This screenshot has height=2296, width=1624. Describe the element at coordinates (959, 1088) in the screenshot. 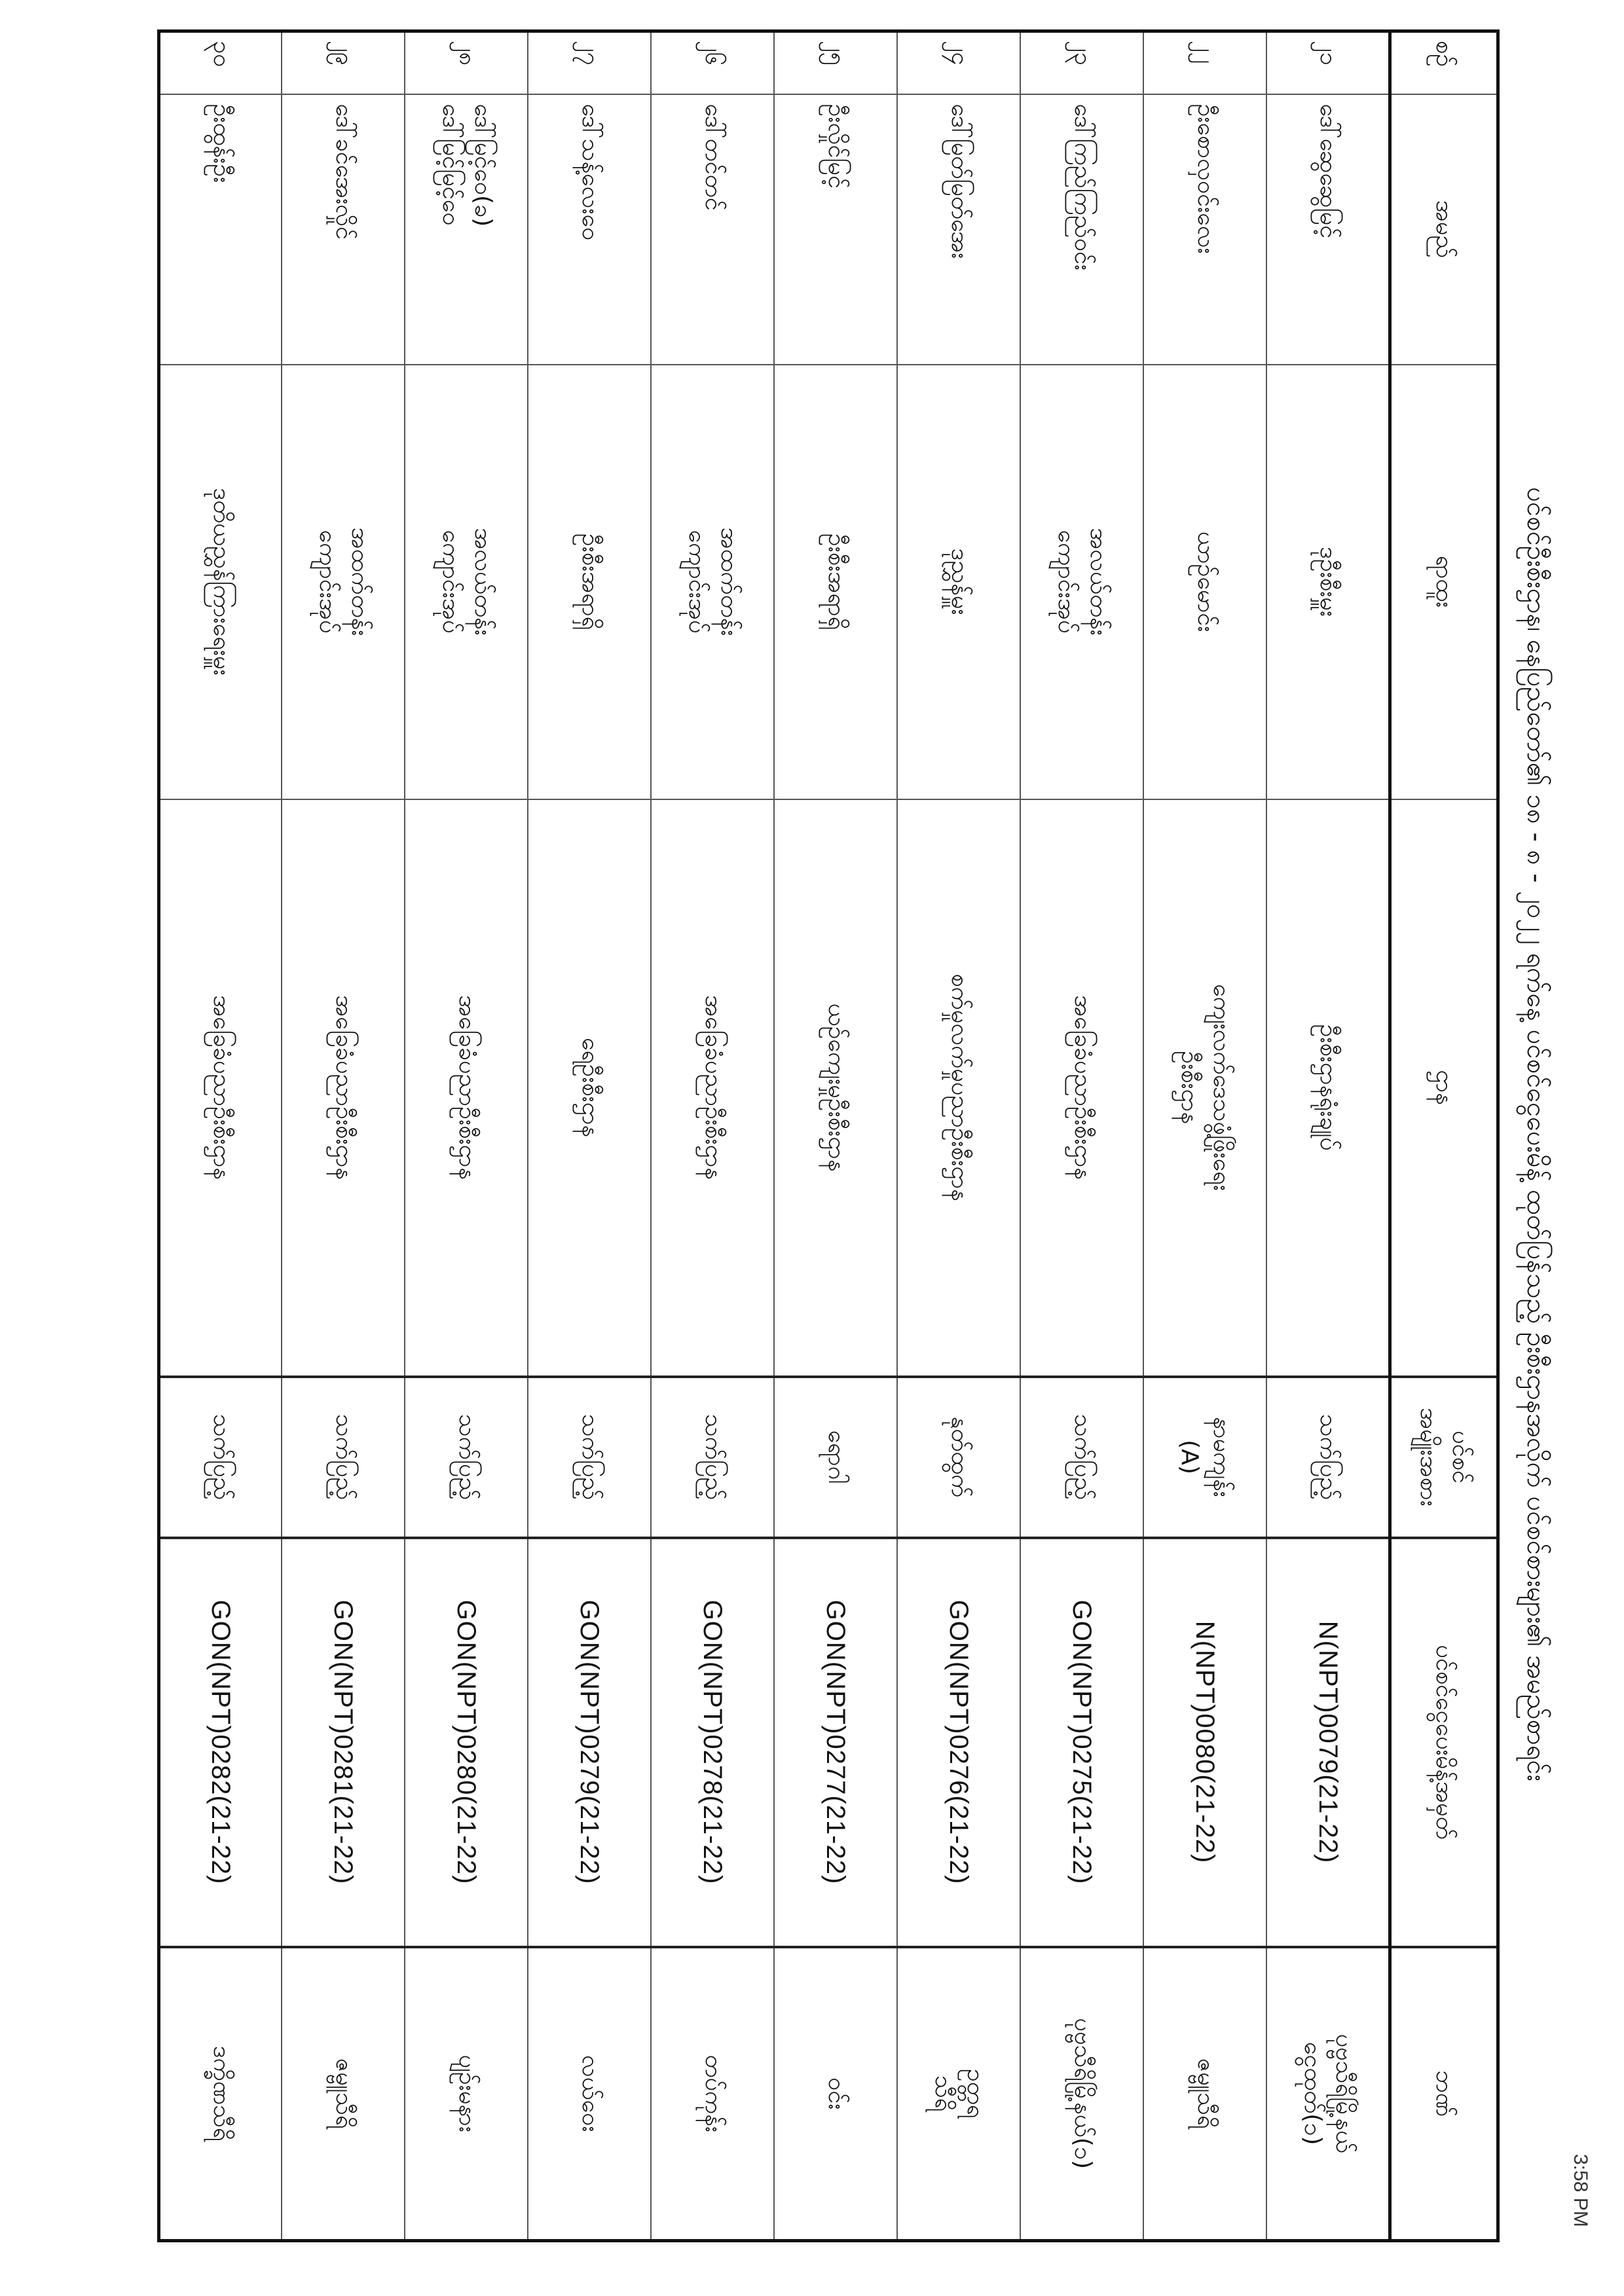

I see `department-cell: စက်မှုလက်မှုပညာဦးစီးဌာန` at that location.